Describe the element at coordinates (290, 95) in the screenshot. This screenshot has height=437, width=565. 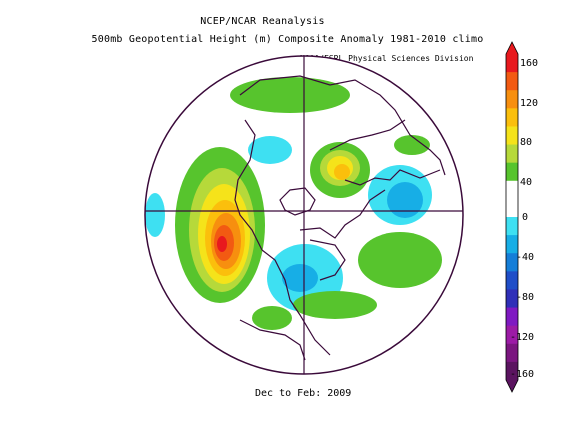
I see `arctic-rim-anomaly` at that location.